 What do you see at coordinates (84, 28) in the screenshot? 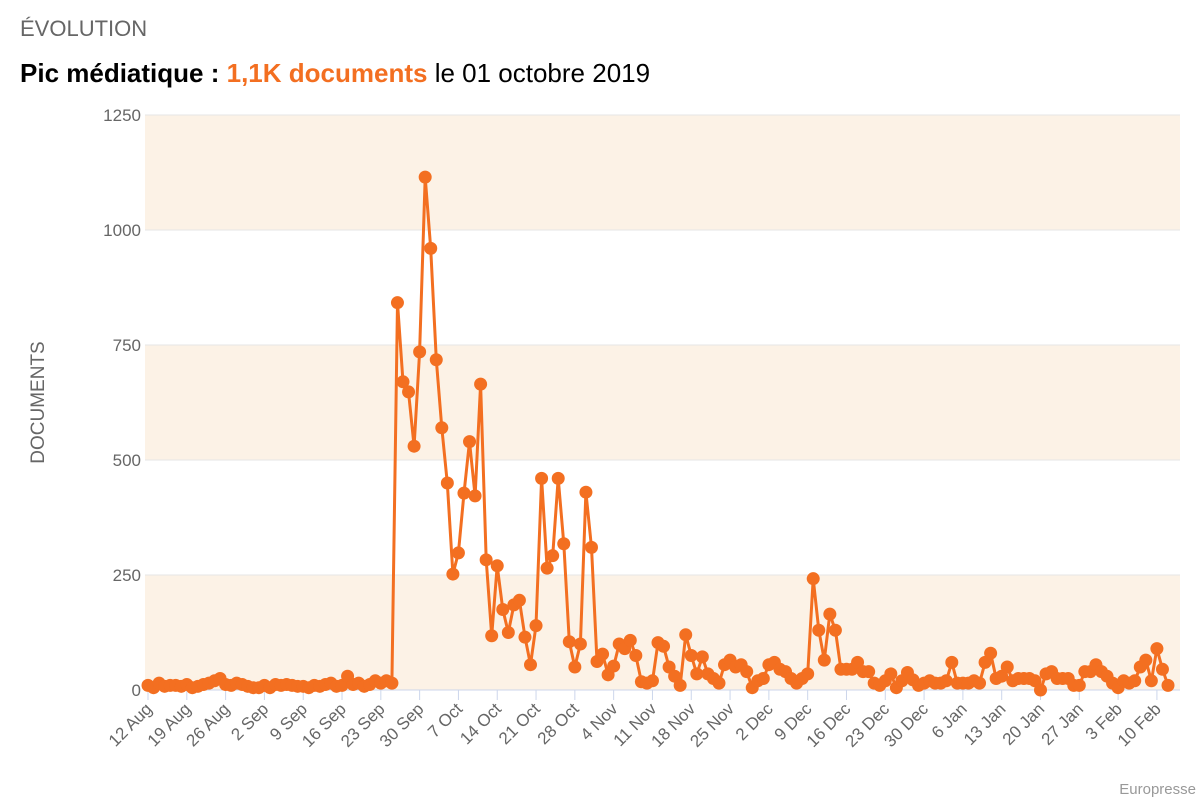
I see `section-header: ÉVOLUTION` at bounding box center [84, 28].